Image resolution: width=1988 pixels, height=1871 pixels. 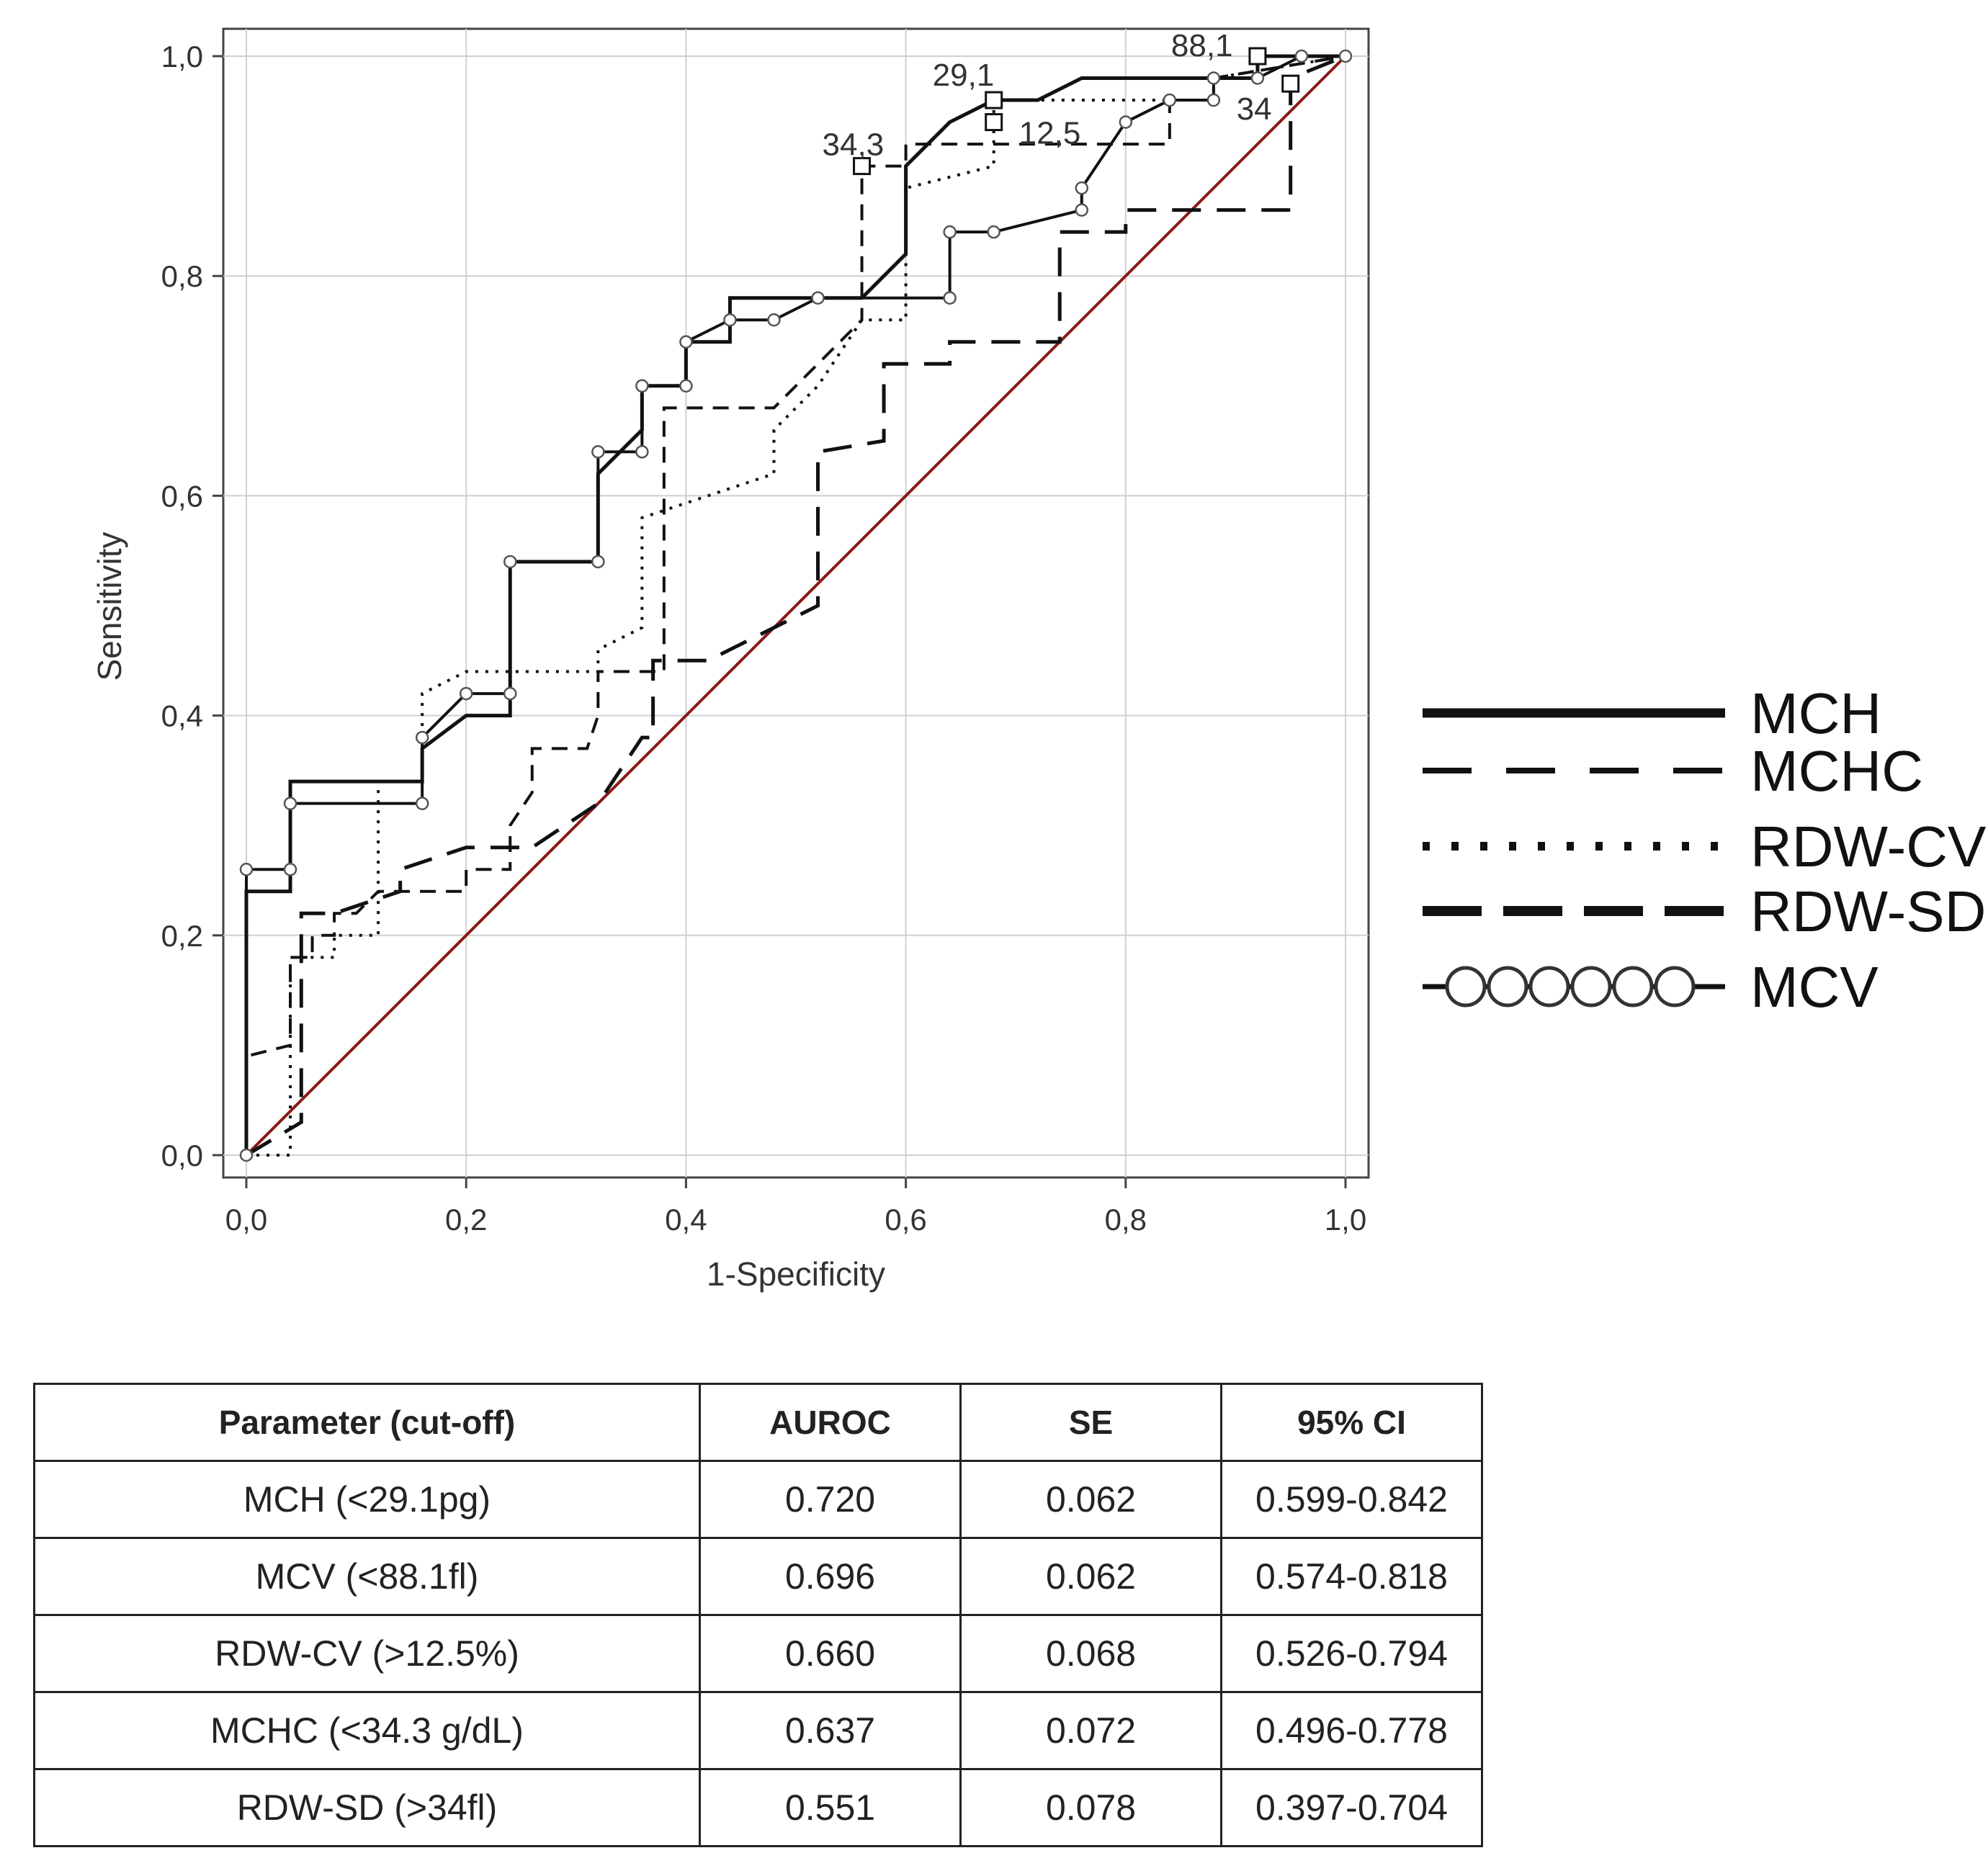 I want to click on cell-auroc: 0.720, so click(x=830, y=1500).